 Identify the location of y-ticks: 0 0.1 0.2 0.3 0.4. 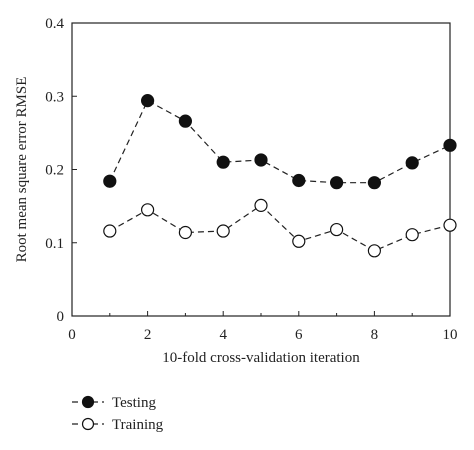
(61, 170).